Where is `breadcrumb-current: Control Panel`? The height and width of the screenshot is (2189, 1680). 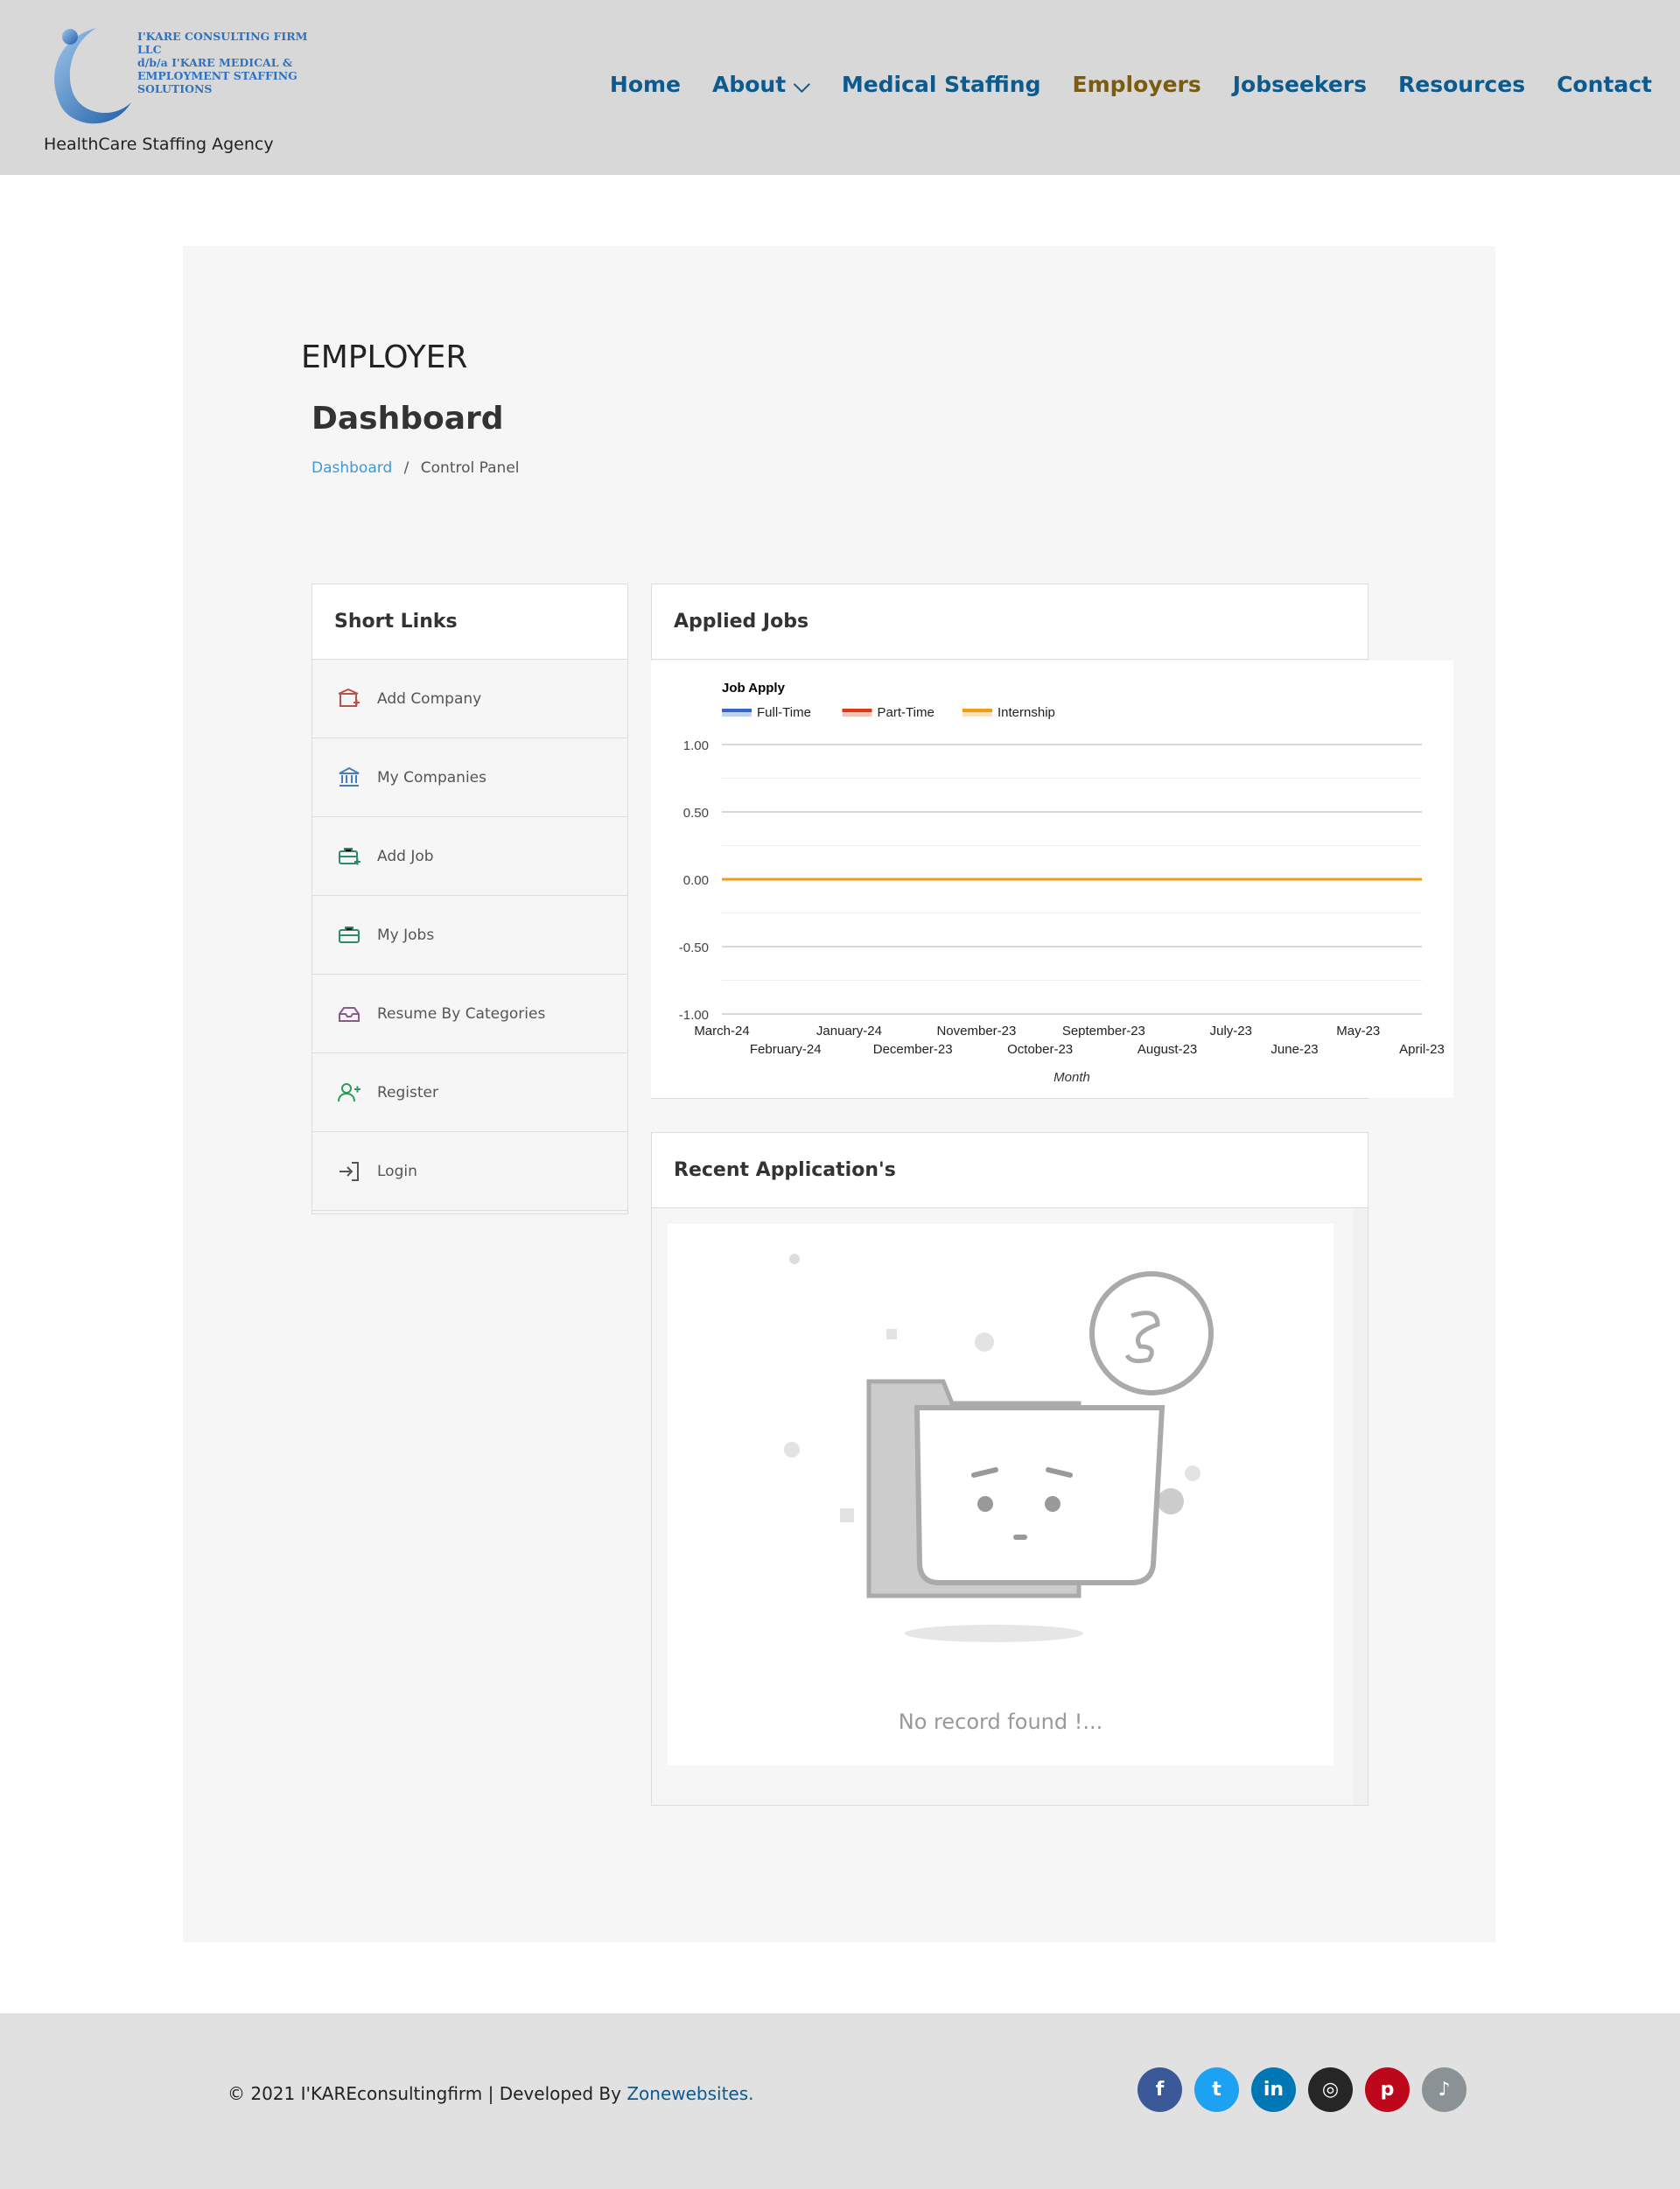
breadcrumb-current: Control Panel is located at coordinates (470, 468).